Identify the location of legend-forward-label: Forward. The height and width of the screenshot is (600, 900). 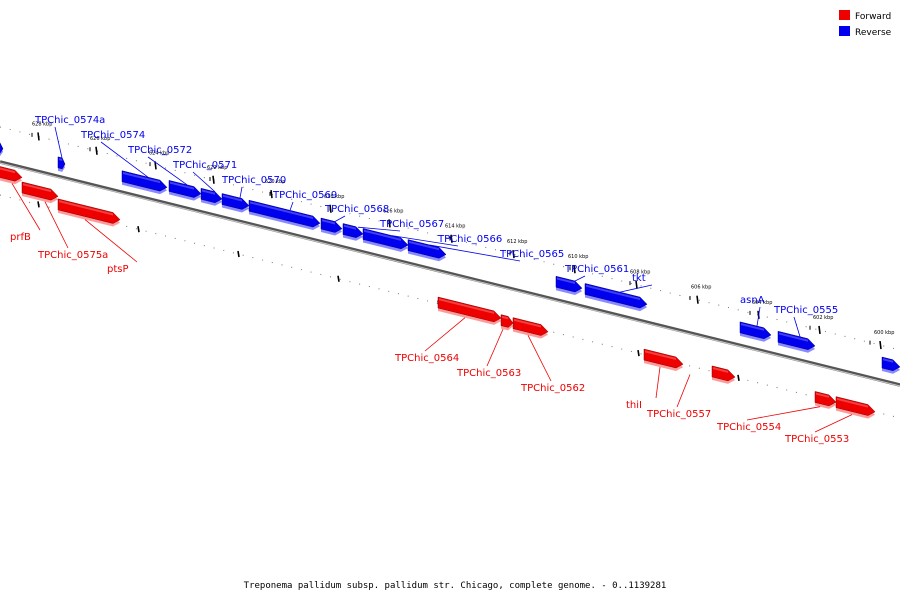
(873, 17).